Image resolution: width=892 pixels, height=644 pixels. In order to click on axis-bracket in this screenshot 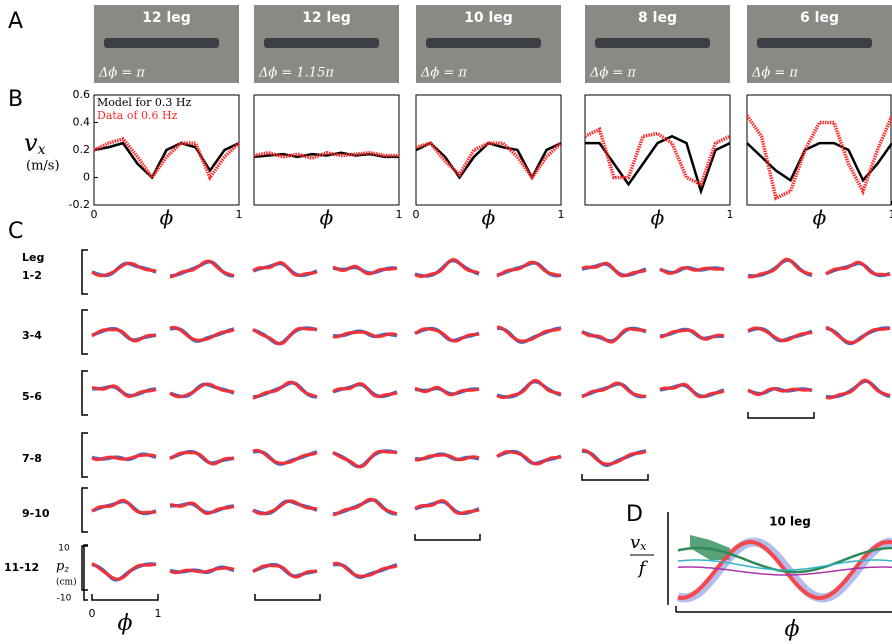, I will do `click(85, 572)`.